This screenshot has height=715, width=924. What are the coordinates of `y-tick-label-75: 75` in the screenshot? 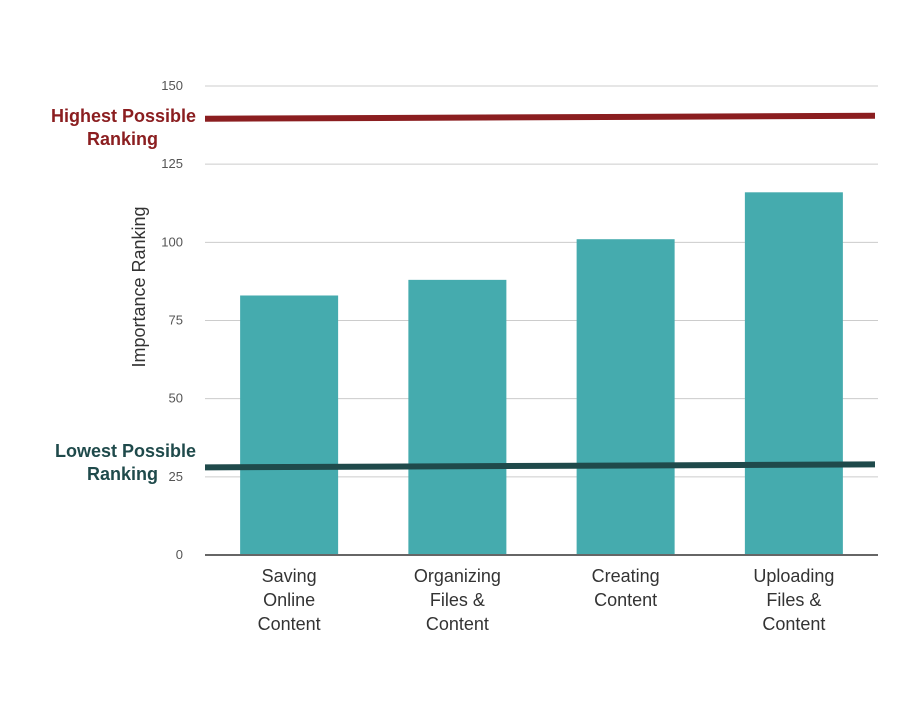 It's located at (176, 320).